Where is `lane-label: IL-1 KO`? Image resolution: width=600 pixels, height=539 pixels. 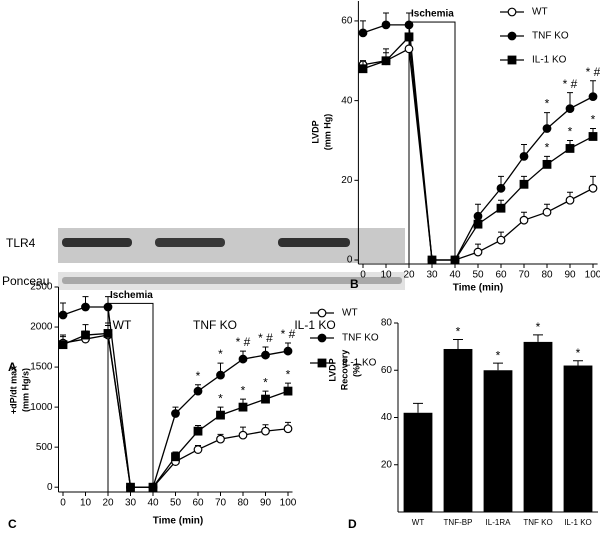 lane-label: IL-1 KO is located at coordinates (314, 325).